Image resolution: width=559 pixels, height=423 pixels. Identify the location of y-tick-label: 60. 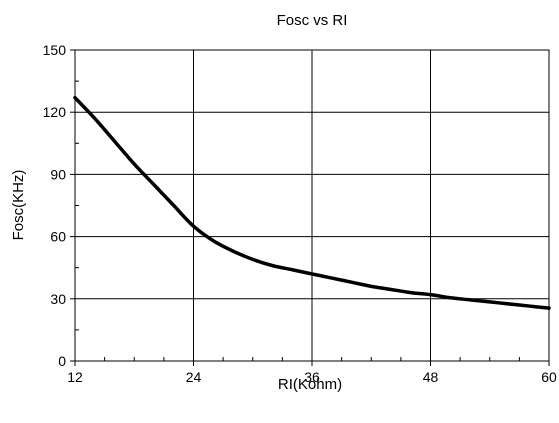
(58, 237).